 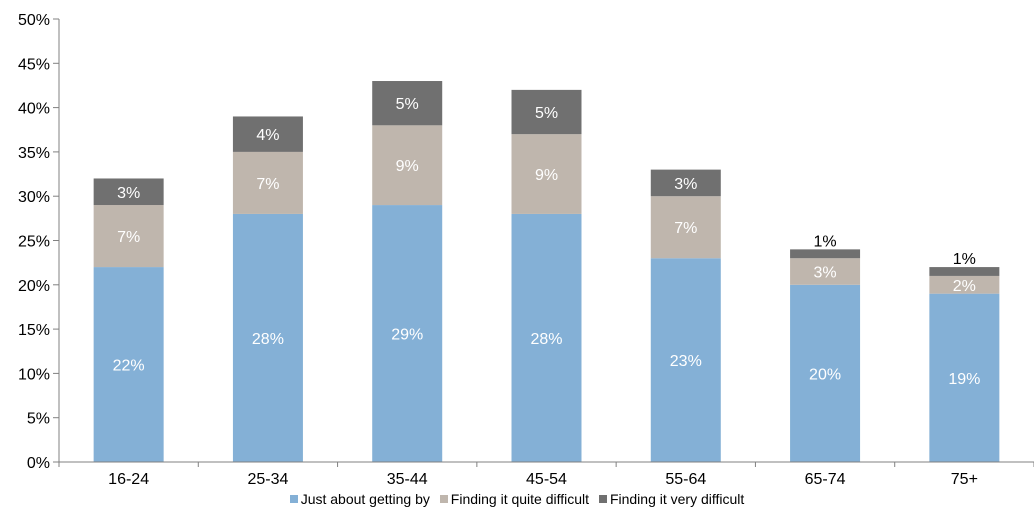 What do you see at coordinates (825, 479) in the screenshot?
I see `x-tick-label: 65-74` at bounding box center [825, 479].